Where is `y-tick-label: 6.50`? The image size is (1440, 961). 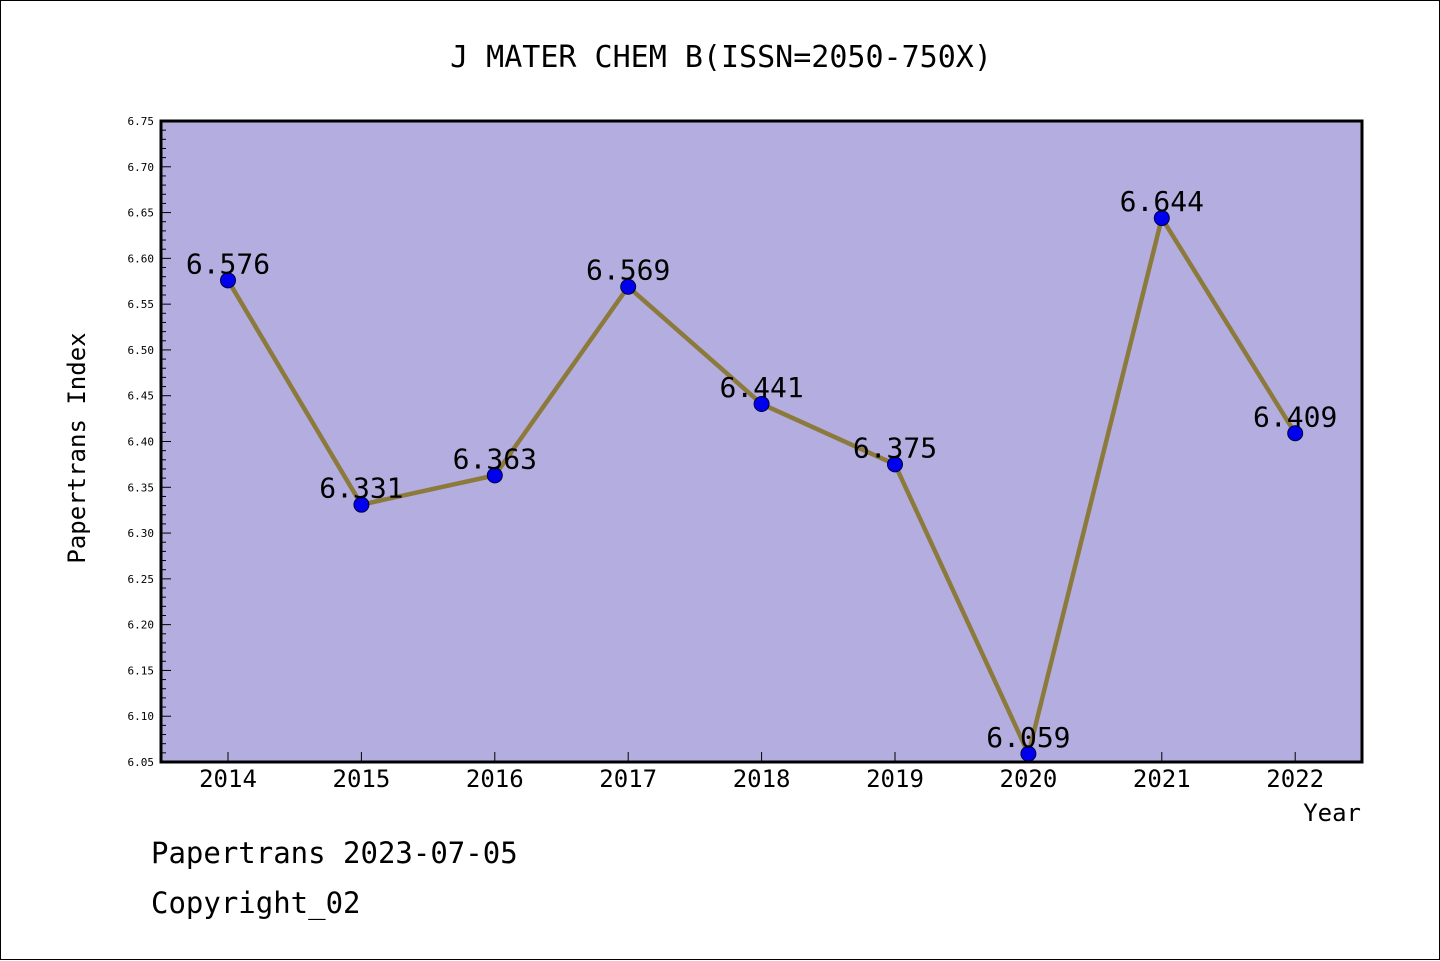
y-tick-label: 6.50 is located at coordinates (141, 350).